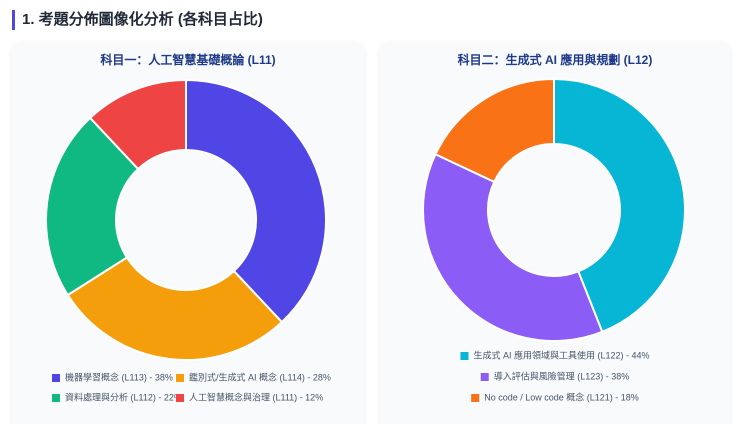 The image size is (740, 424). Describe the element at coordinates (142, 19) in the screenshot. I see `page-heading: 1. 考題分佈圖像化分析 (各科目占比)` at that location.